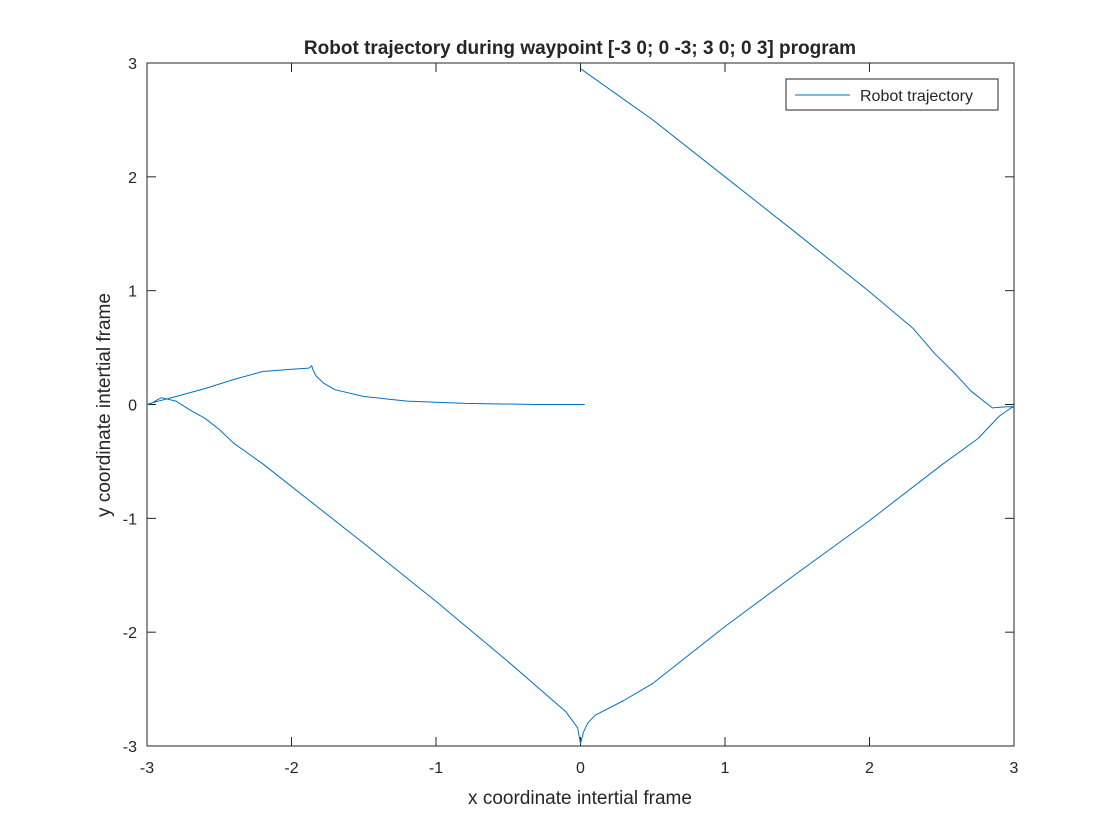 The image size is (1120, 840). I want to click on x-tick-label: 0, so click(580, 768).